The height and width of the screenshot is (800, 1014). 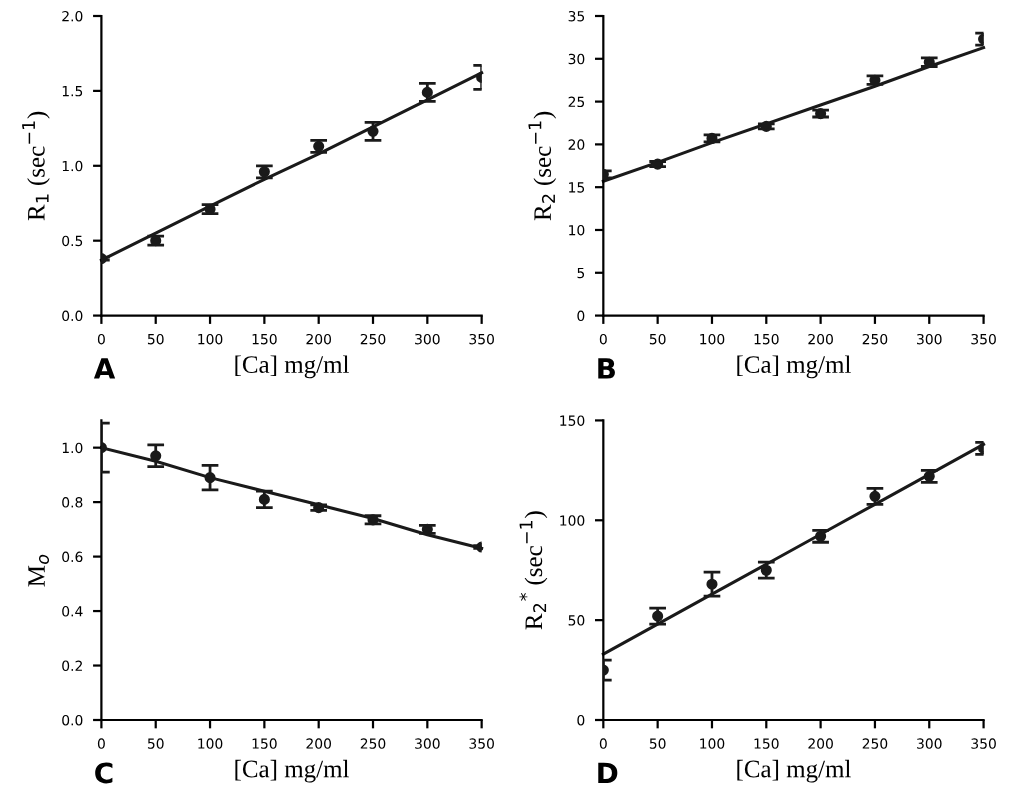 I want to click on text: B, so click(x=606, y=368).